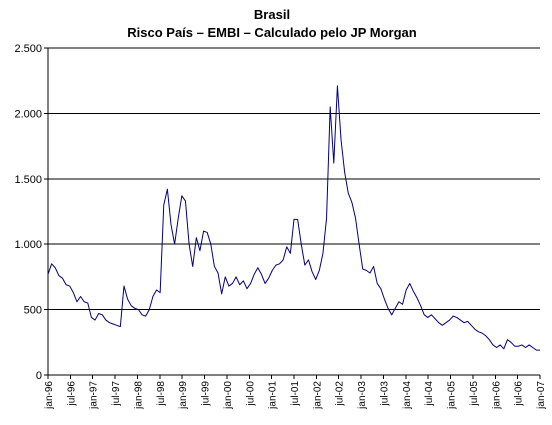 The width and height of the screenshot is (552, 425). Describe the element at coordinates (161, 394) in the screenshot. I see `x-tick-label-5: jul-98` at that location.